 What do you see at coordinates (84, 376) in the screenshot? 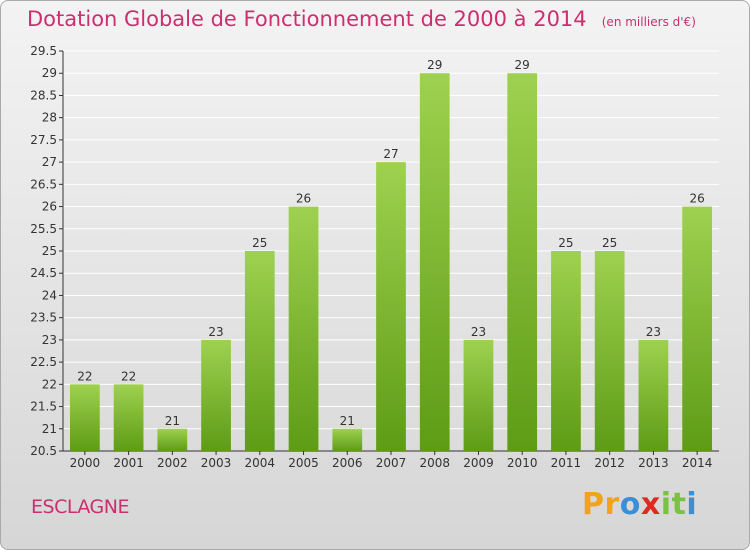
I see `data-label-2000: 22` at bounding box center [84, 376].